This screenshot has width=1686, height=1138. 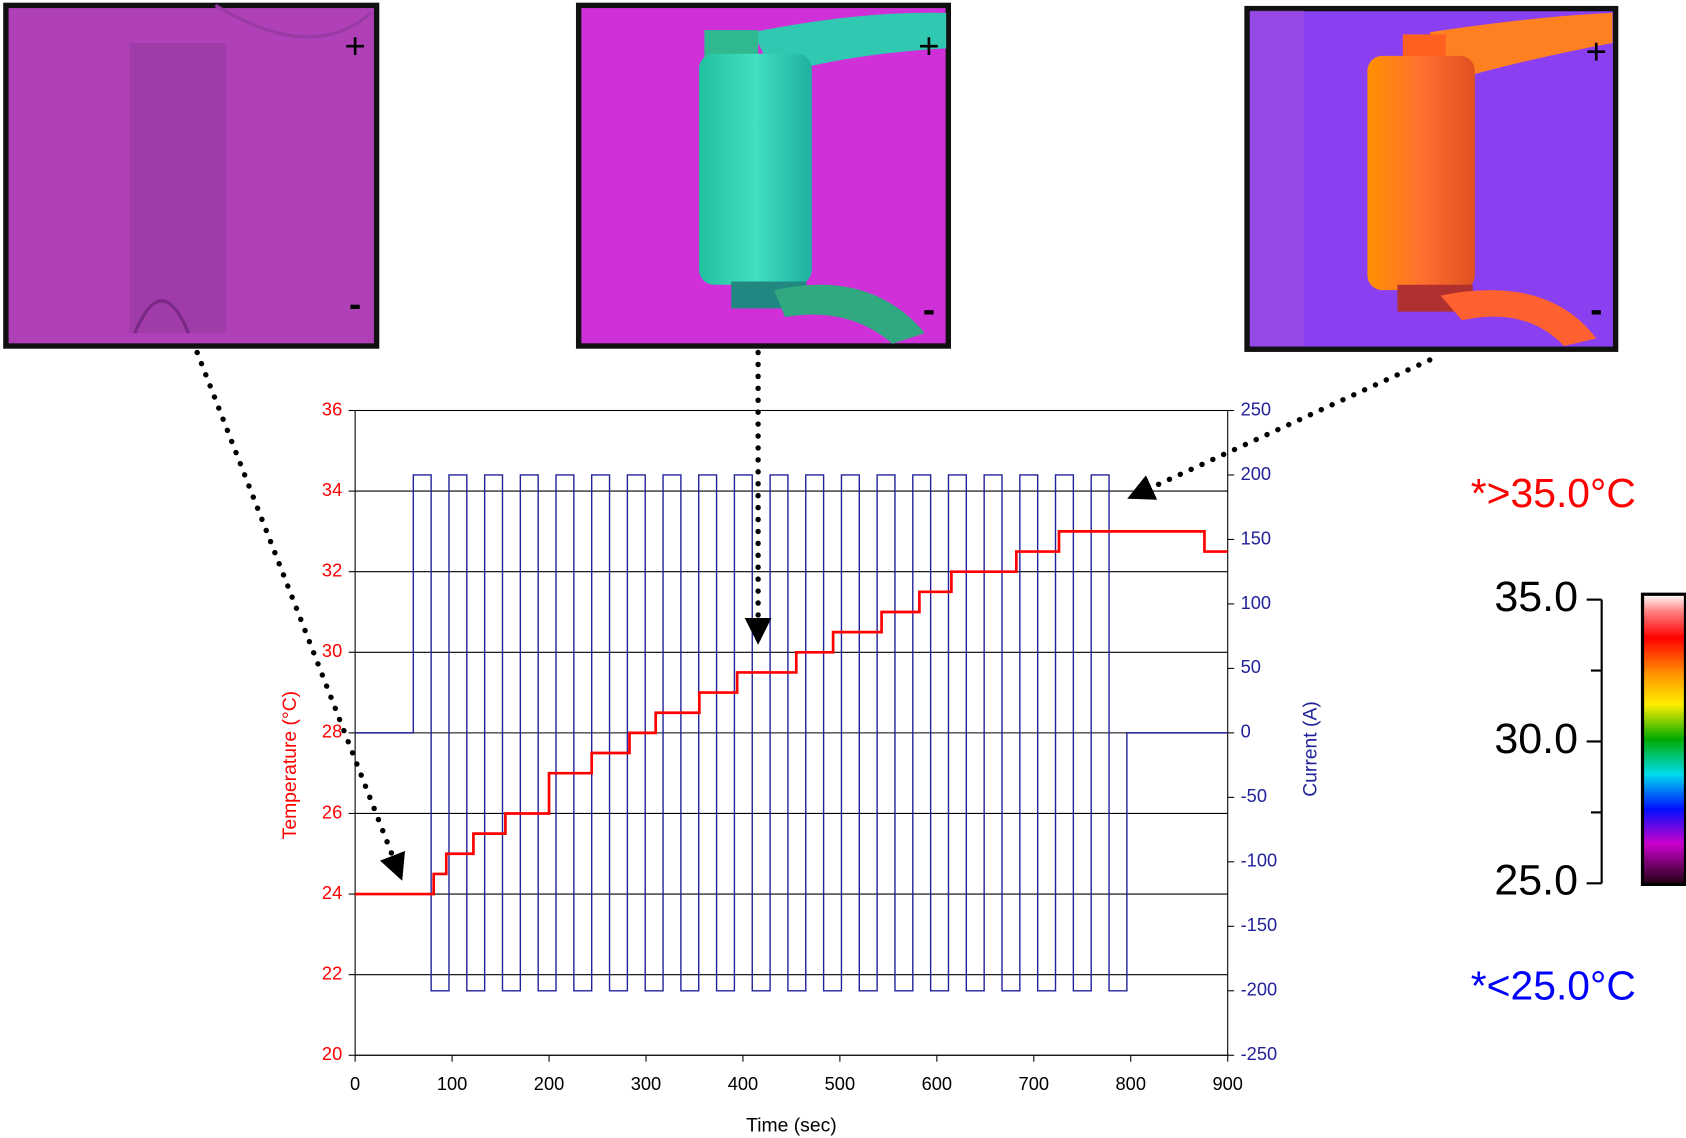 What do you see at coordinates (1536, 881) in the screenshot?
I see `scale-tick-label: 25.0` at bounding box center [1536, 881].